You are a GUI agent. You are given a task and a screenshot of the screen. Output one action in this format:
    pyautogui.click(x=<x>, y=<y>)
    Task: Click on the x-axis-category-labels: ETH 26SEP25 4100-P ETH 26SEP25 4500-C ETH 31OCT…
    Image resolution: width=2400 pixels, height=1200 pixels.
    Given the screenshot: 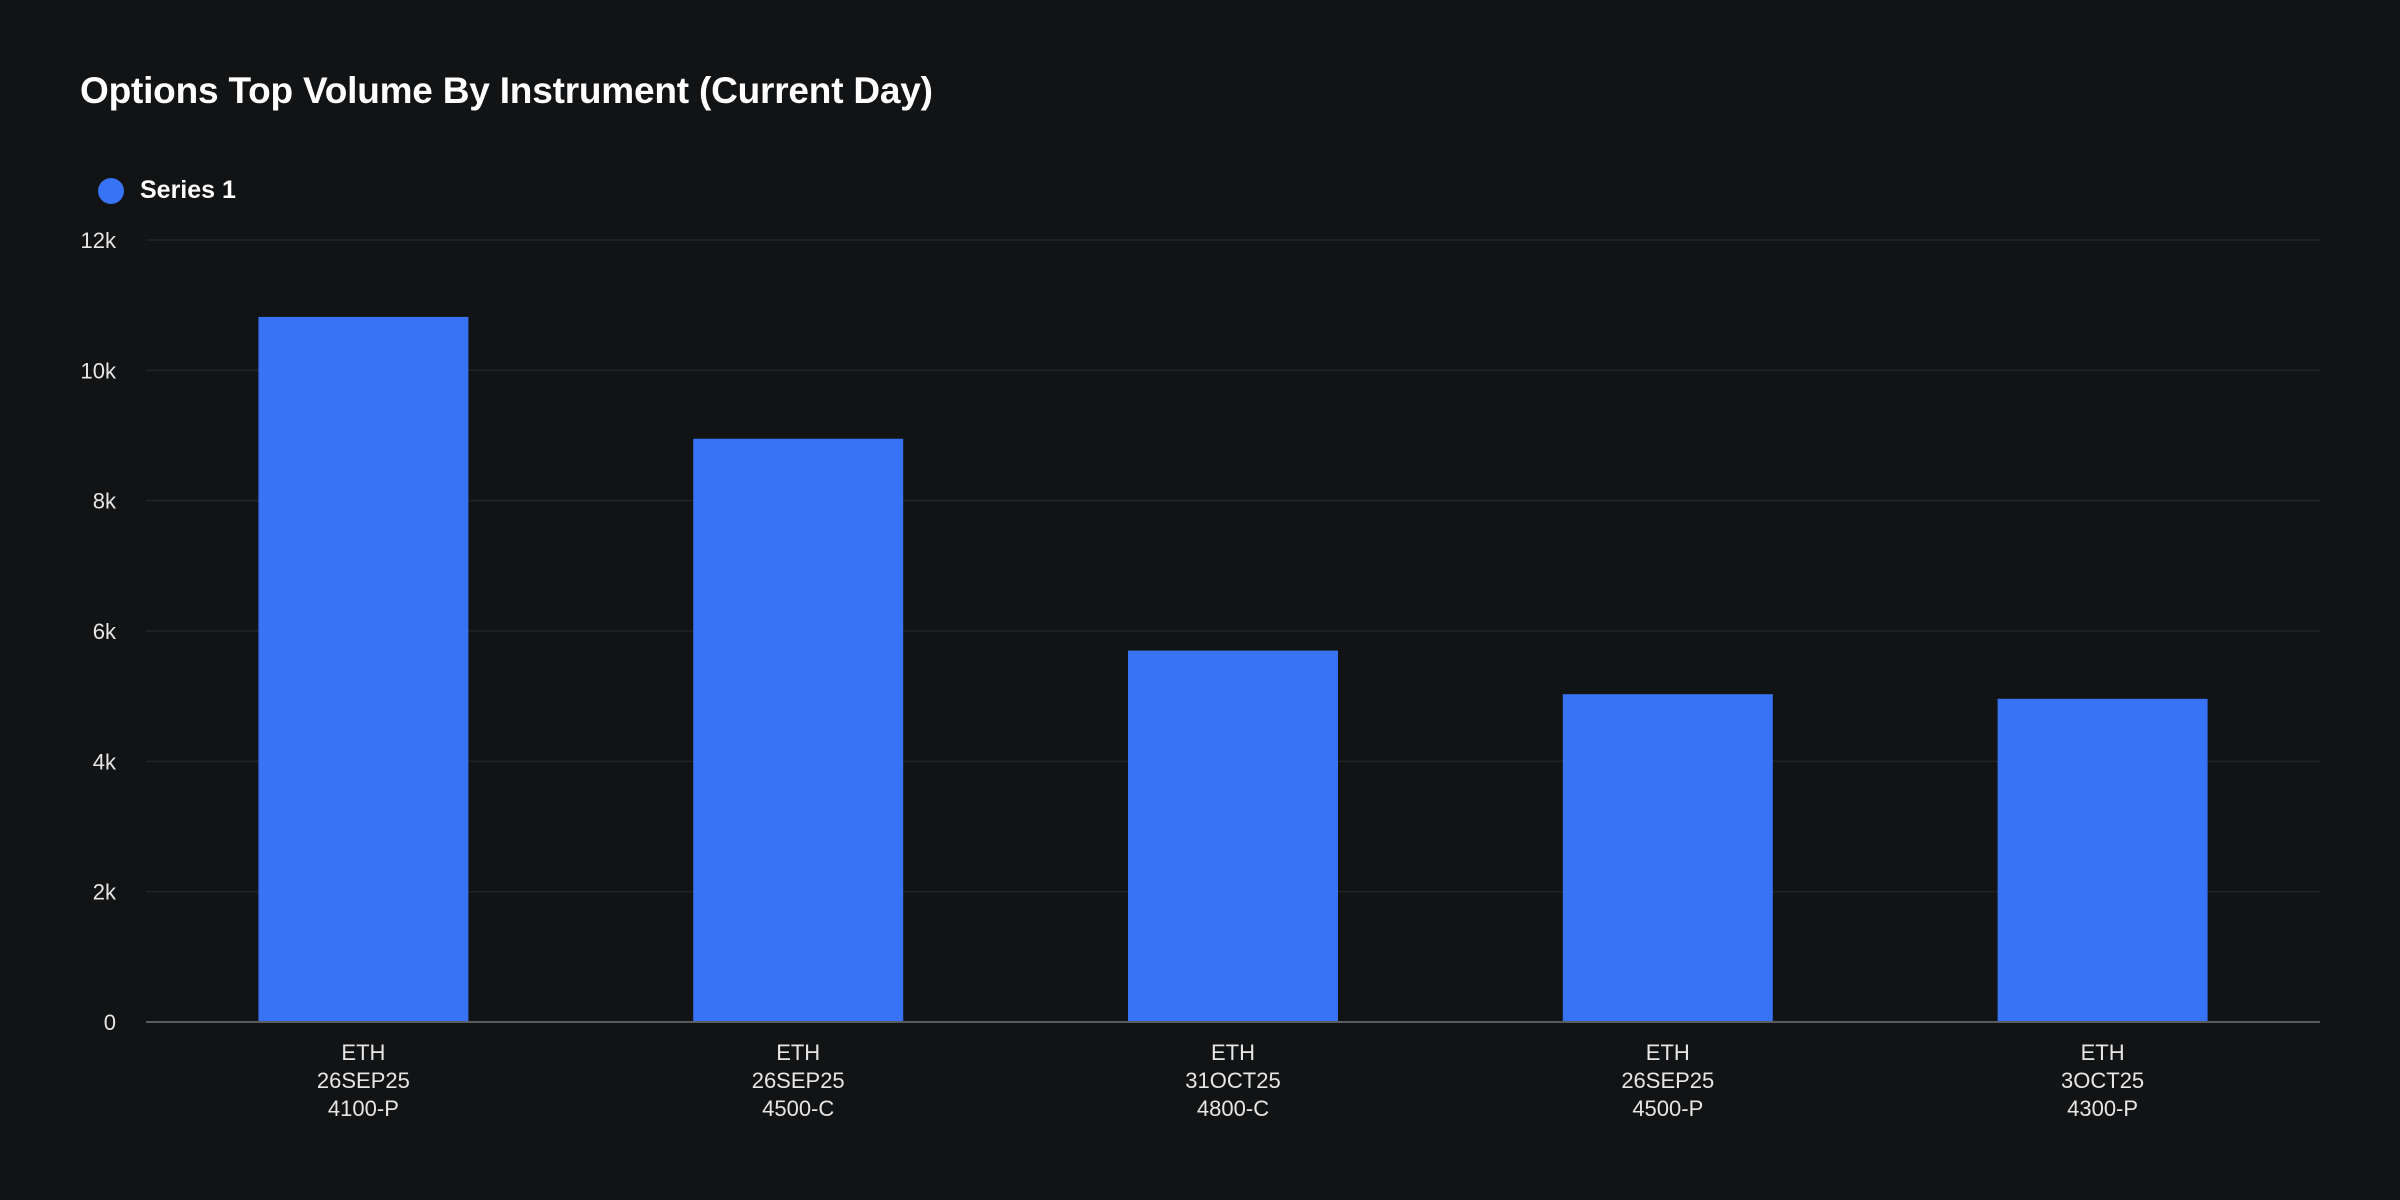 What is the action you would take?
    pyautogui.click(x=1230, y=1080)
    